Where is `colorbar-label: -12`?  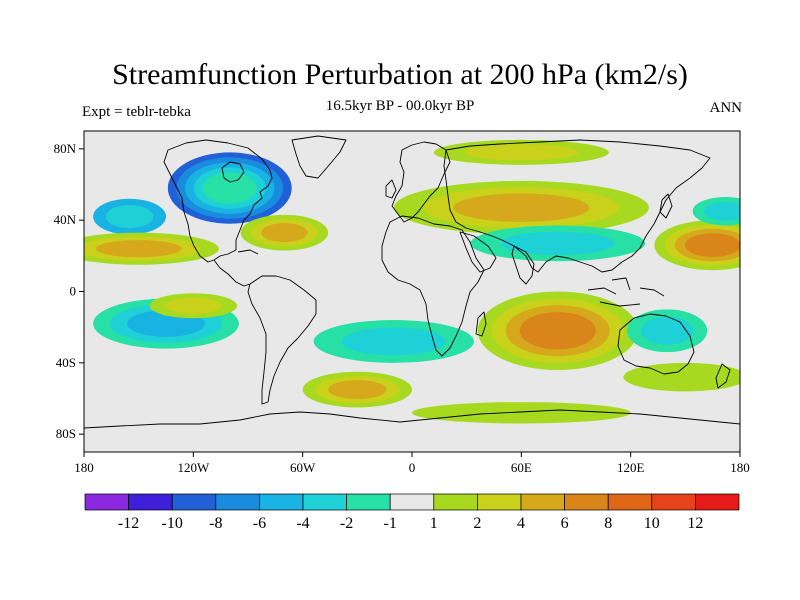
colorbar-label: -12 is located at coordinates (128, 523).